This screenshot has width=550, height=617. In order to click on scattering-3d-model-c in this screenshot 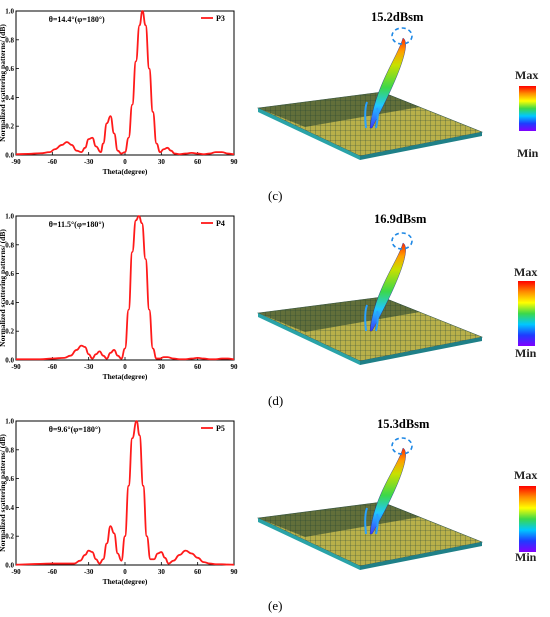, I will do `click(370, 93)`.